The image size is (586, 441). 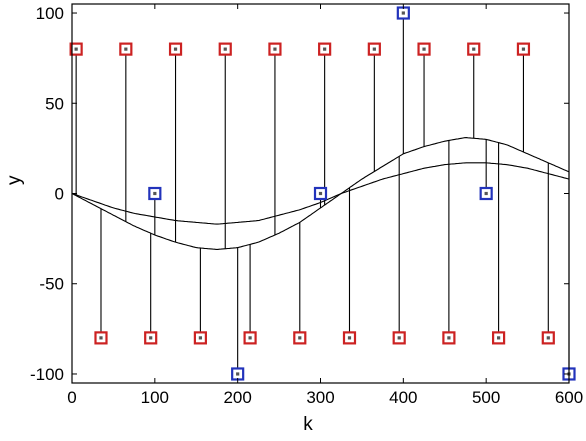 What do you see at coordinates (14, 180) in the screenshot?
I see `y-axis-label: y` at bounding box center [14, 180].